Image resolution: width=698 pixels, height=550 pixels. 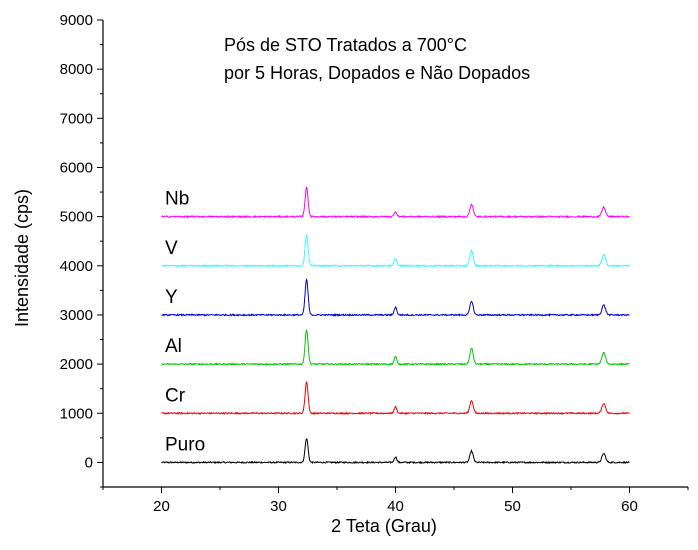 I want to click on series-line-y, so click(x=395, y=297).